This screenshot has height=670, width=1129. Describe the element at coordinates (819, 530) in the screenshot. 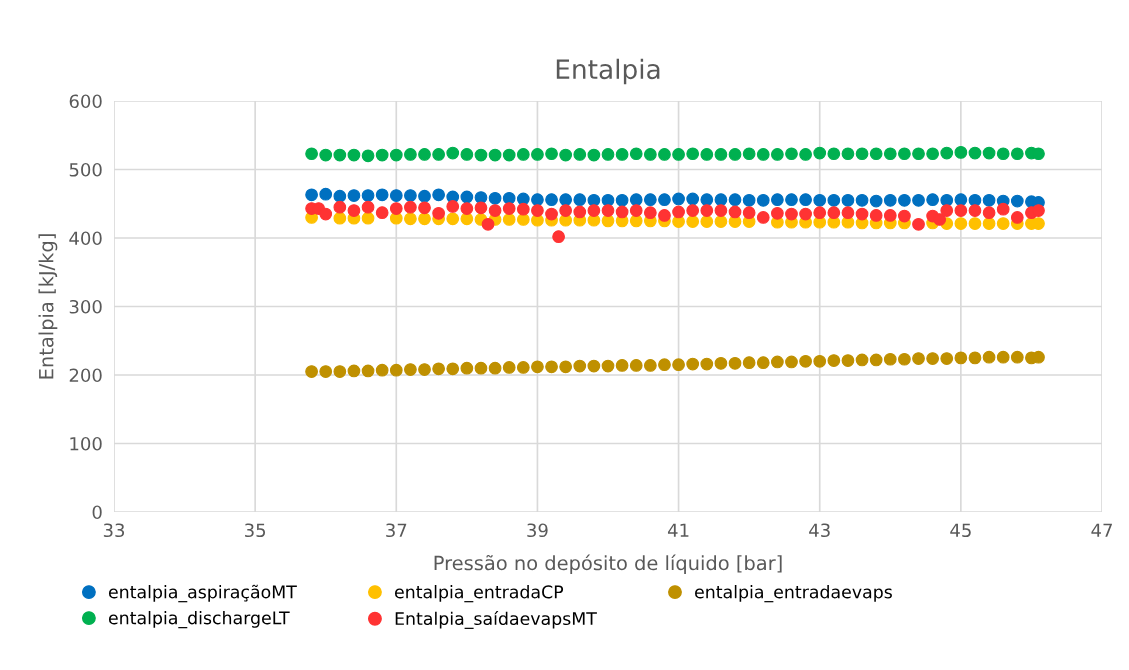

I see `x-tick-label: 43` at that location.